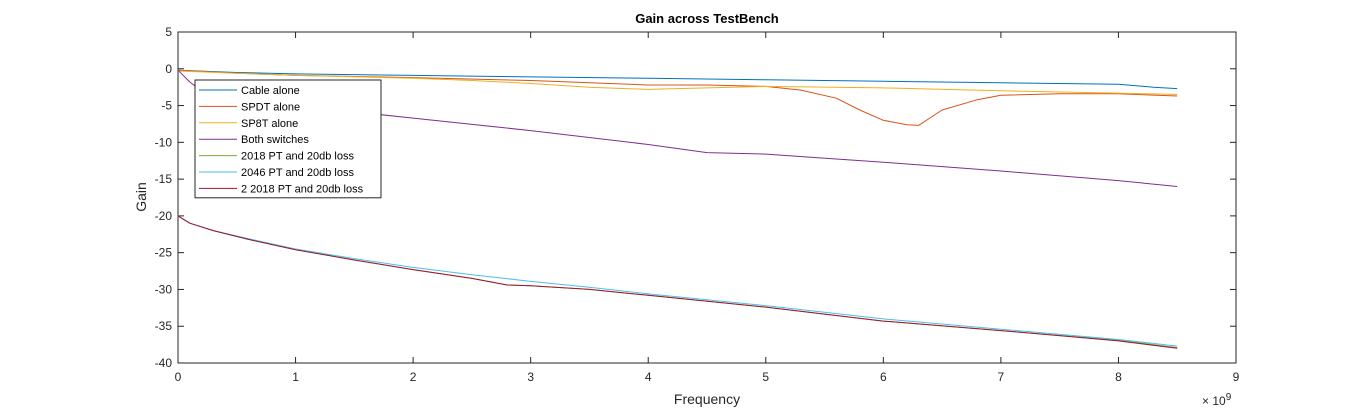 Image resolution: width=1366 pixels, height=409 pixels. What do you see at coordinates (275, 140) in the screenshot?
I see `legend-entry: Both switches` at bounding box center [275, 140].